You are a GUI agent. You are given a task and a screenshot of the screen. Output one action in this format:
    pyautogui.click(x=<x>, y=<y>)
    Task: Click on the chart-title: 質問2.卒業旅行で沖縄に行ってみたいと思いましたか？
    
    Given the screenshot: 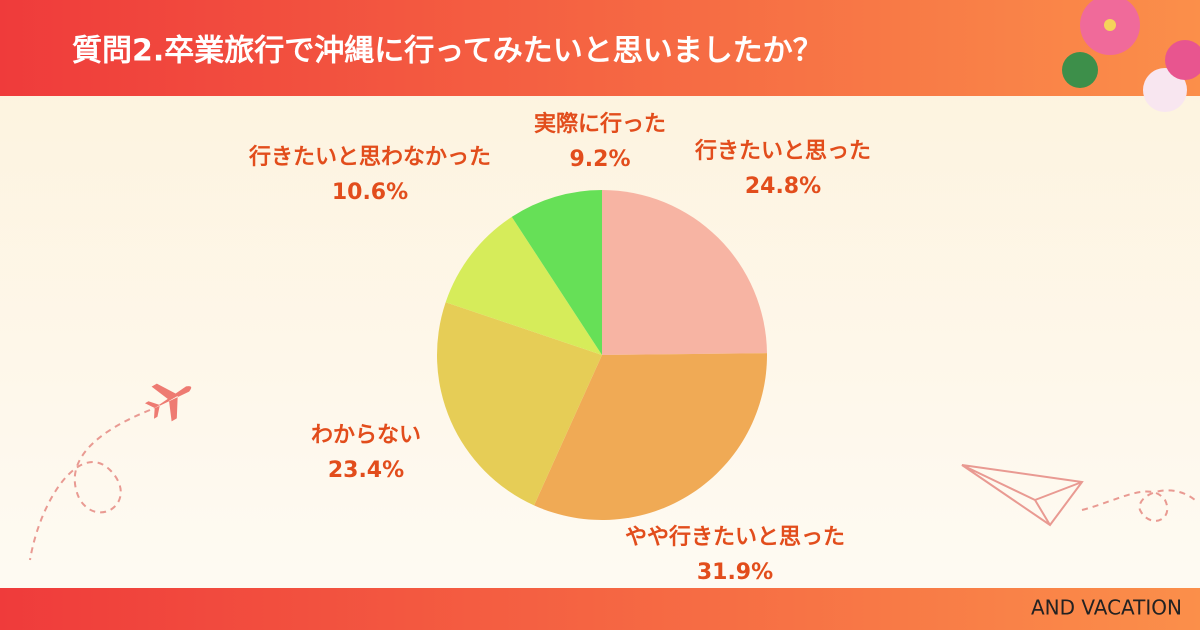 What is the action you would take?
    pyautogui.click(x=447, y=51)
    